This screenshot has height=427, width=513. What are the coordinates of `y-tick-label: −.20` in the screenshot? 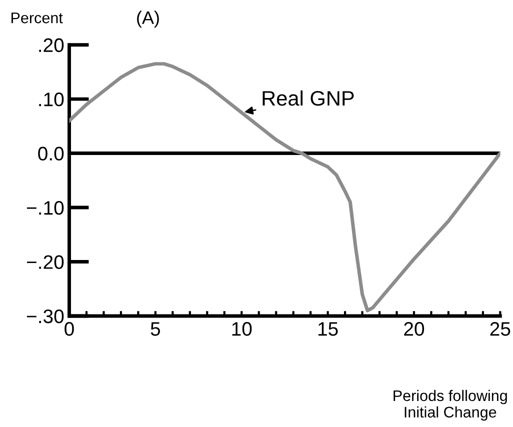 It's located at (45, 262).